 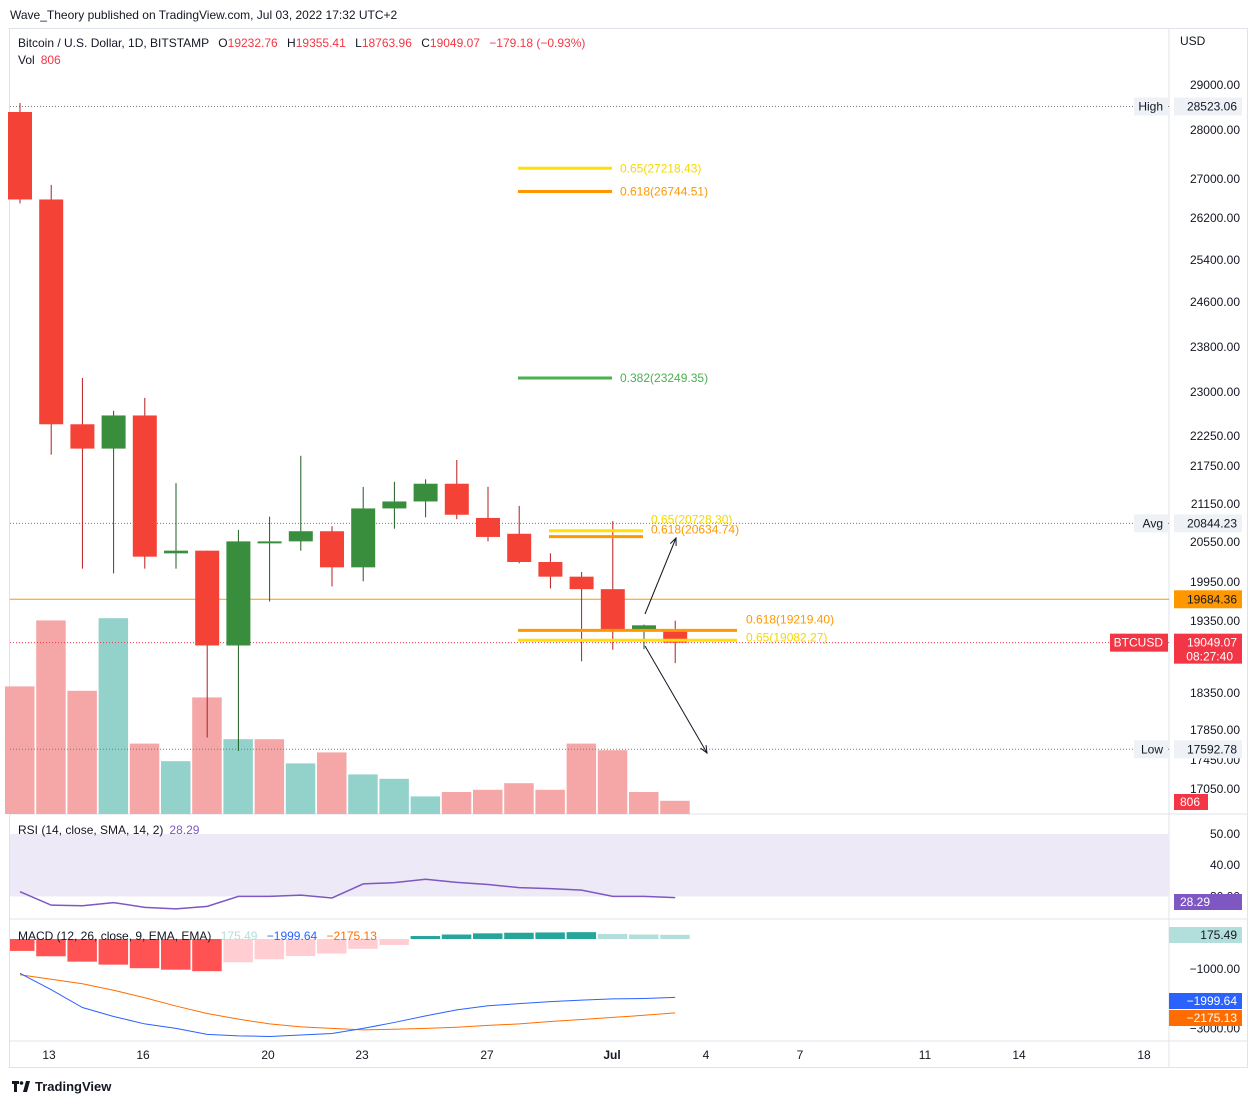 I want to click on x-tick-label: 27, so click(x=487, y=1055).